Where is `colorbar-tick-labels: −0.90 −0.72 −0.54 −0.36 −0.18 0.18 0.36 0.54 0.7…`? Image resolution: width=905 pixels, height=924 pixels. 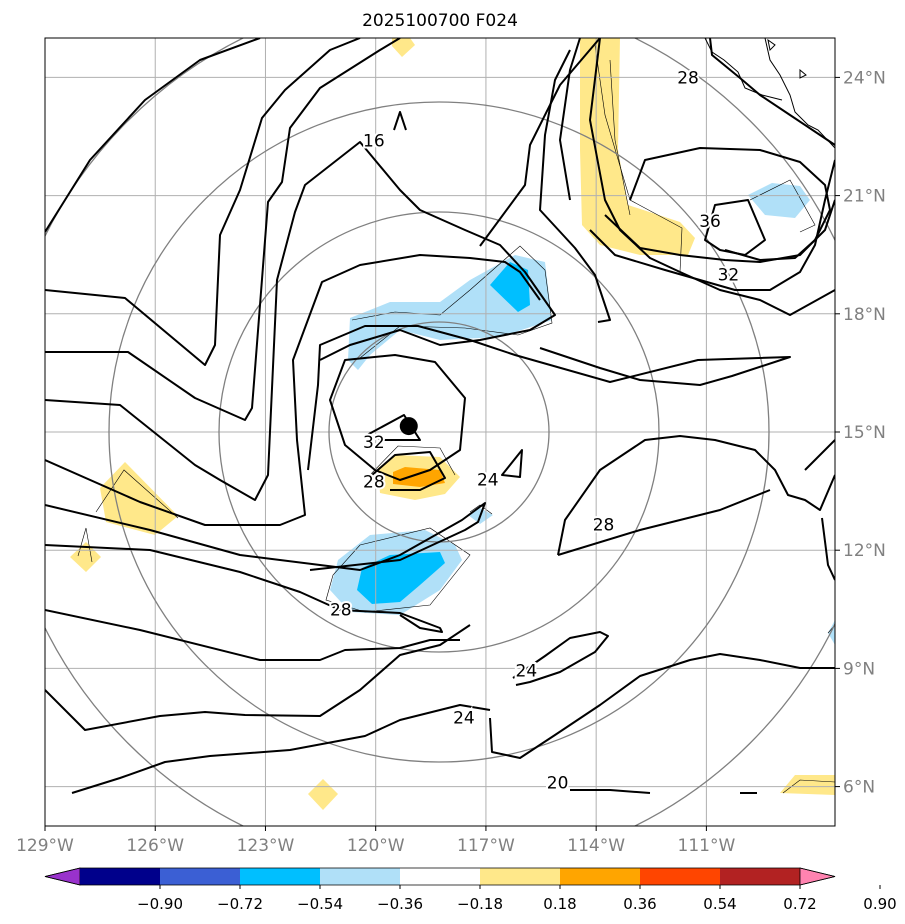
colorbar-tick-labels: −0.90 −0.72 −0.54 −0.36 −0.18 0.18 0.36 0.54 0.7… is located at coordinates (517, 899).